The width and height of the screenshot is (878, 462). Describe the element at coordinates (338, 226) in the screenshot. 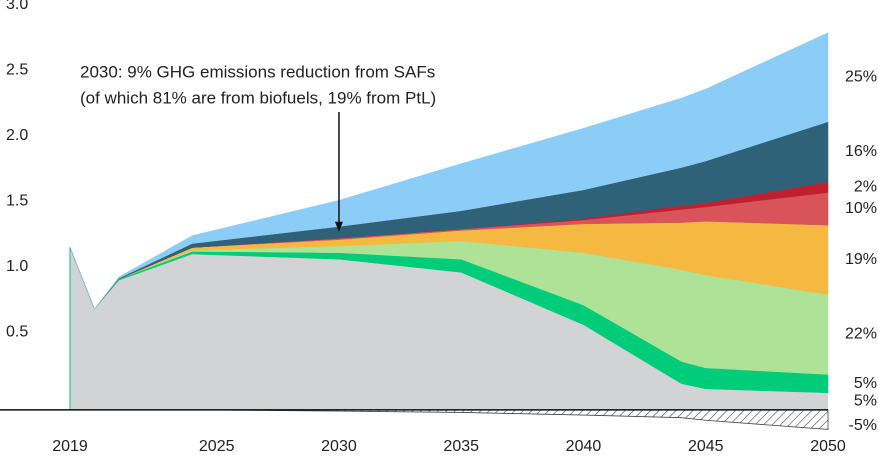

I see `arrow-head` at that location.